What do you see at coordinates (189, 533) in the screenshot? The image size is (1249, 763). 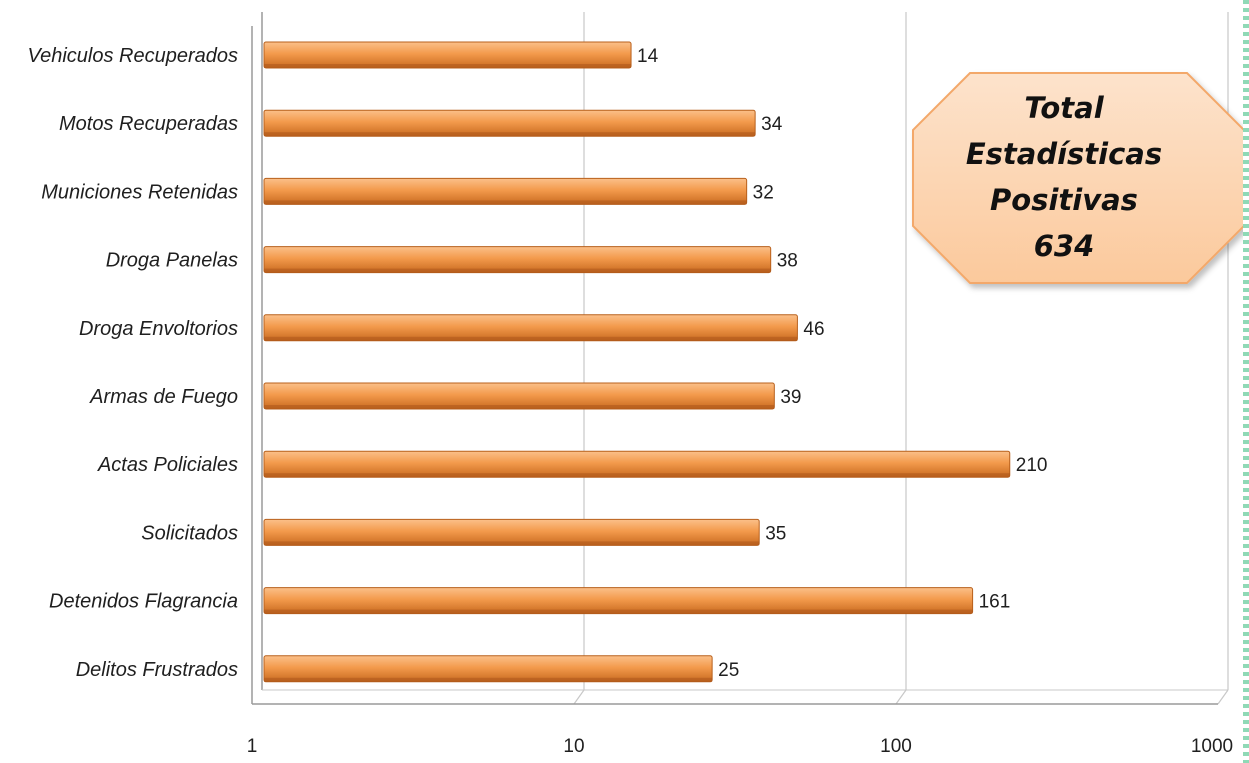 I see `category-label: Solicitados` at bounding box center [189, 533].